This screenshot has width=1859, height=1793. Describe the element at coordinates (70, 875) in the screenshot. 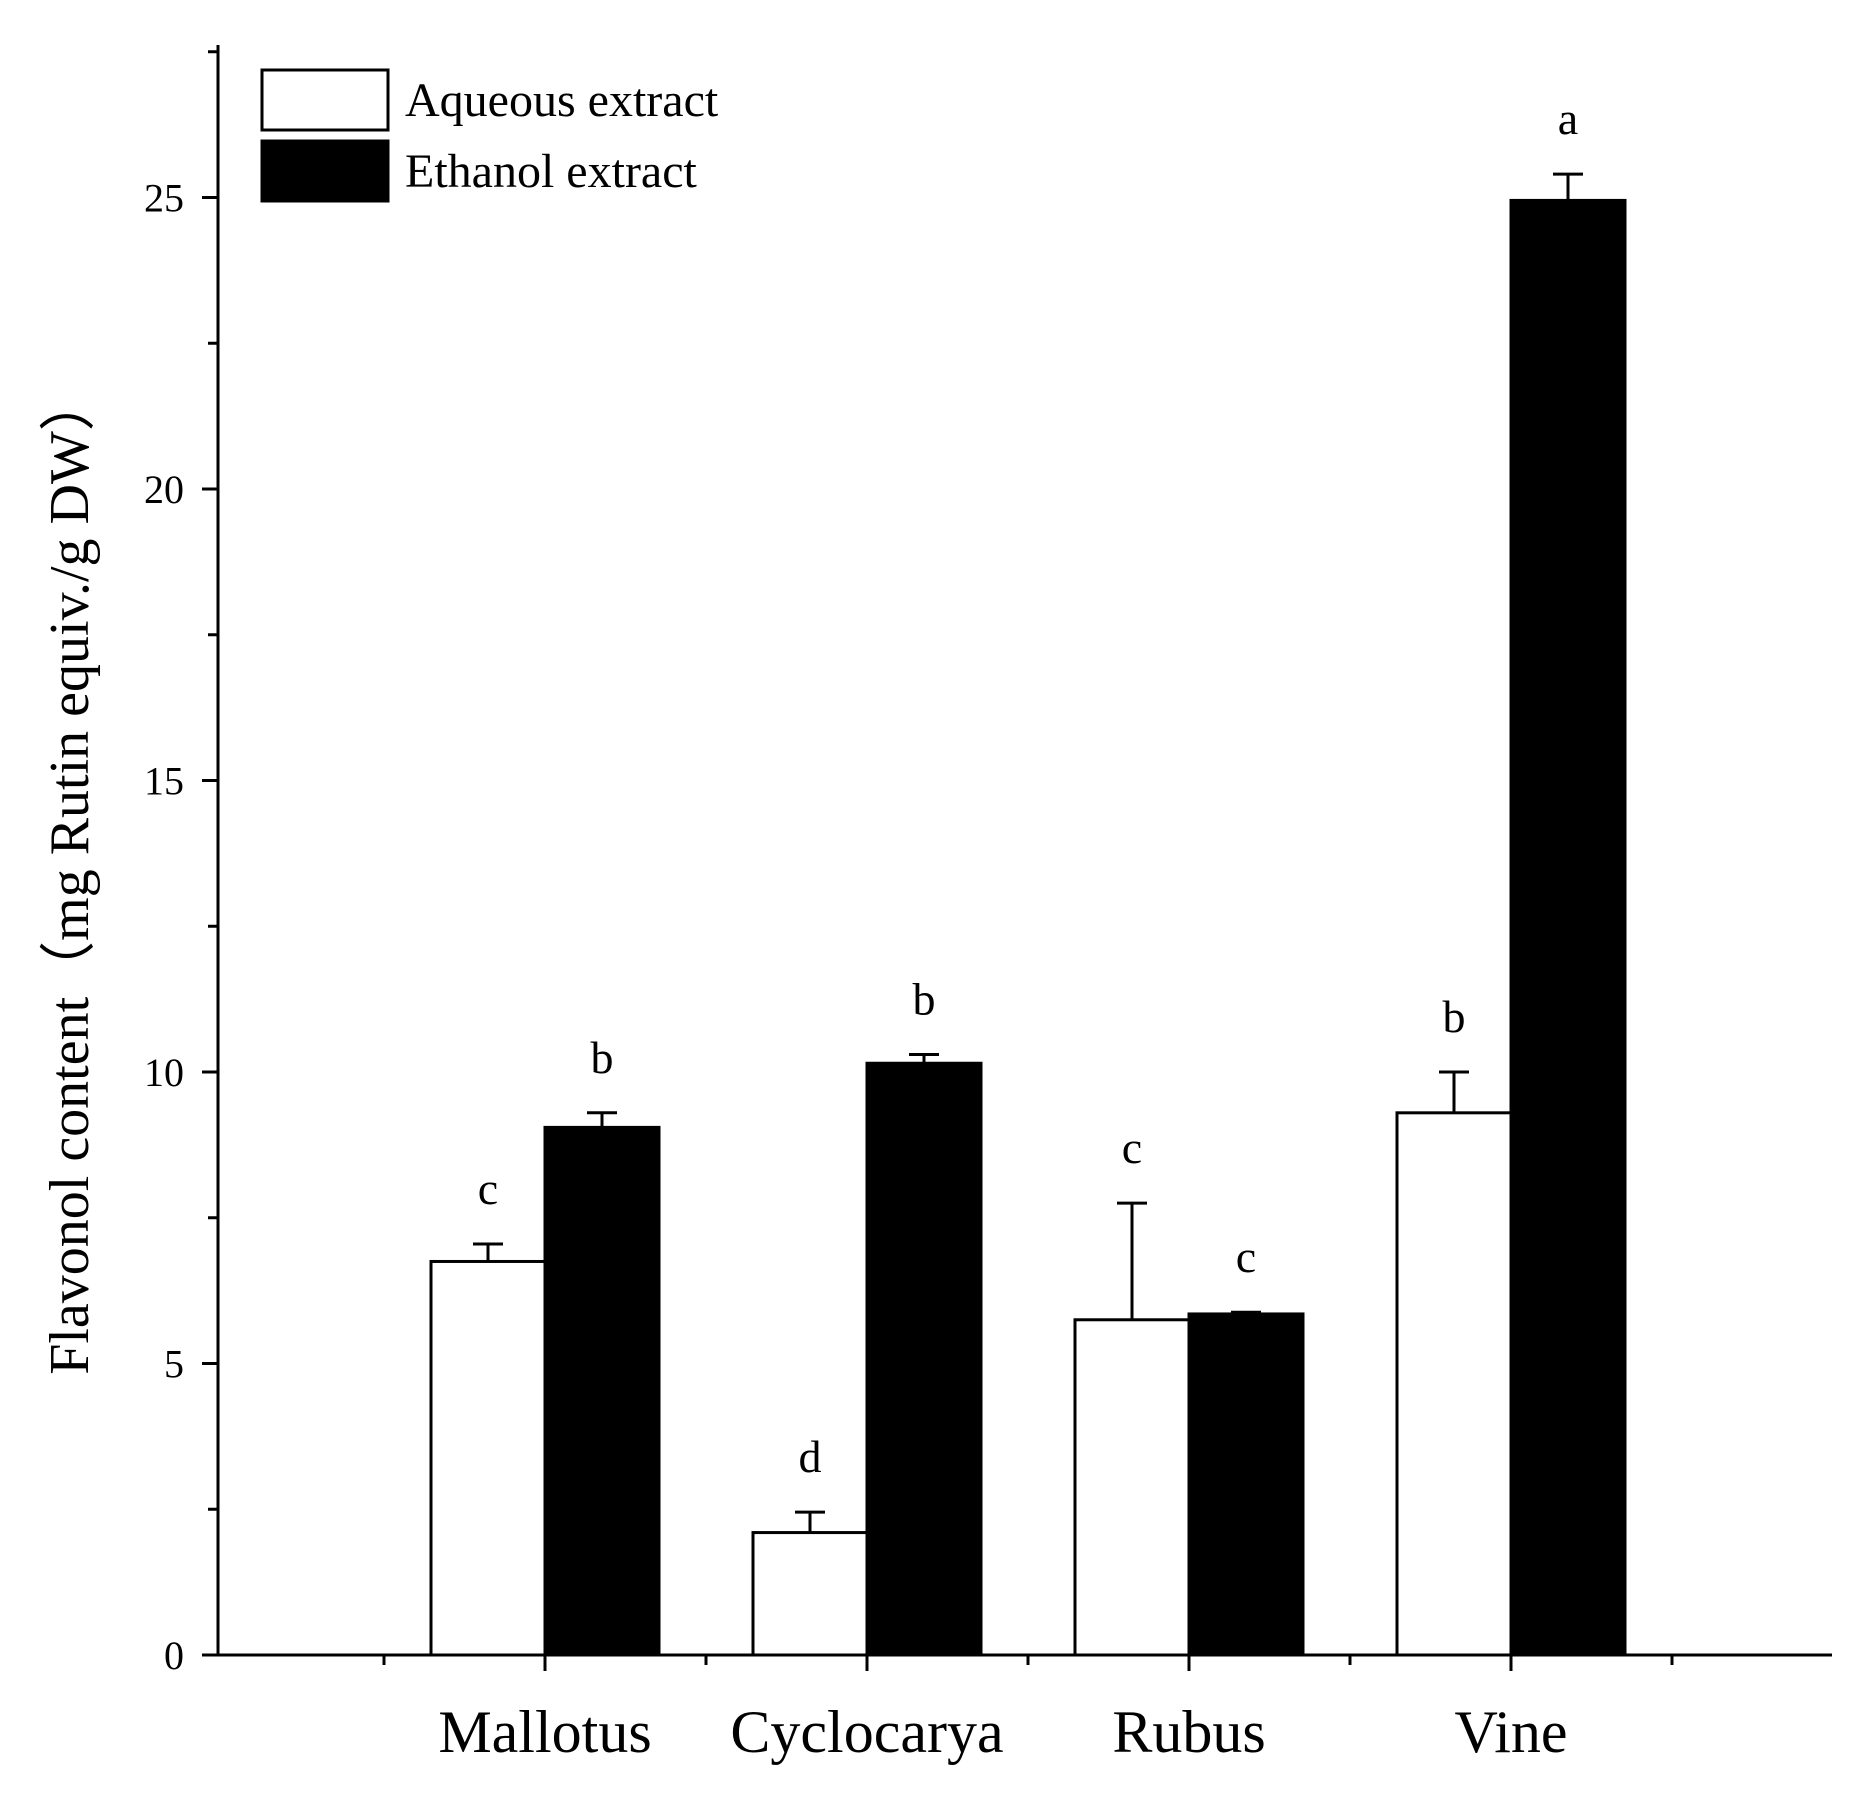

I see `y-axis-label: Flavonol content（mg Rutin equiv./g DW）` at that location.